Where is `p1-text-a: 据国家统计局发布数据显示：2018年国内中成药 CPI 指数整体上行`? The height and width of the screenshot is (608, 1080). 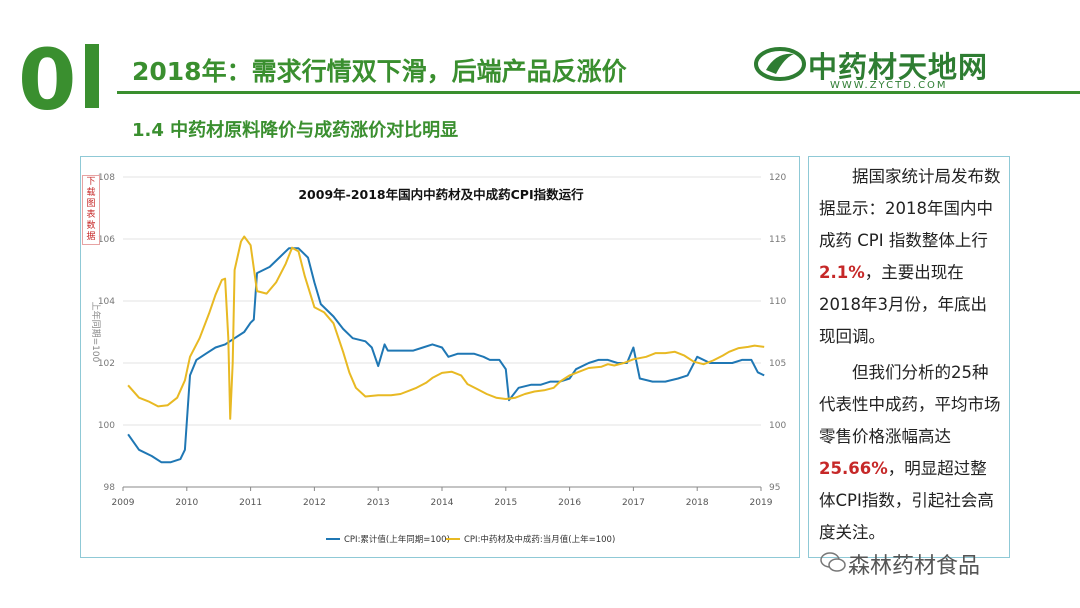 p1-text-a: 据国家统计局发布数据显示：2018年国内中成药 CPI 指数整体上行 is located at coordinates (910, 208).